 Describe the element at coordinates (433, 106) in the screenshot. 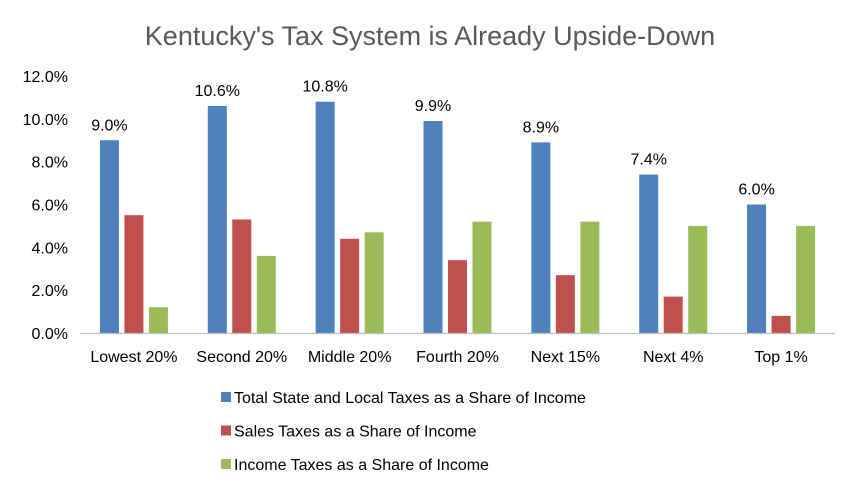

I see `data-label: 9.9%` at that location.